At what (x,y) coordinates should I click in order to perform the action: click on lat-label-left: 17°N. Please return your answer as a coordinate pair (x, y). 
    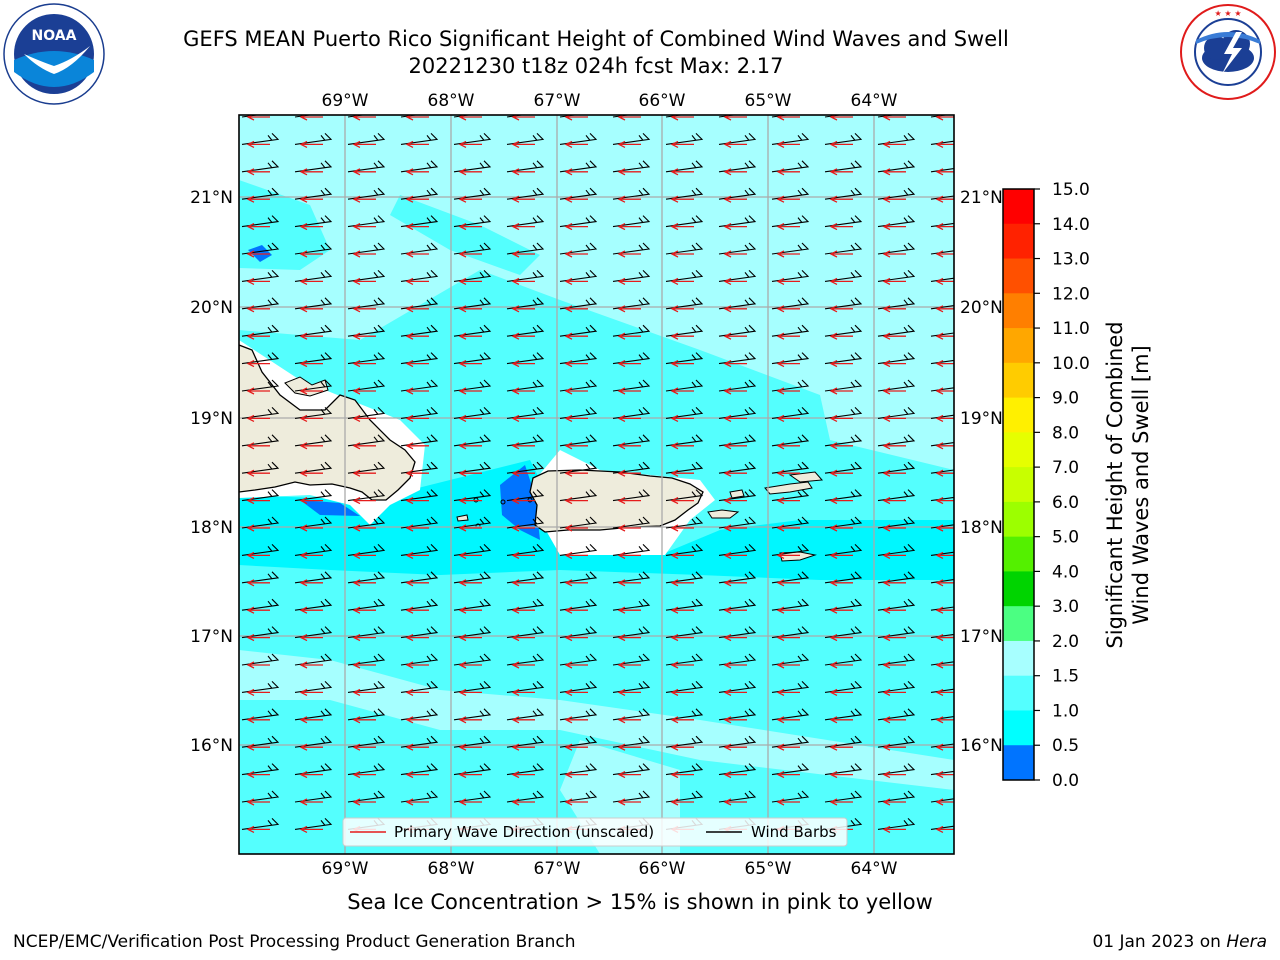
    Looking at the image, I should click on (211, 637).